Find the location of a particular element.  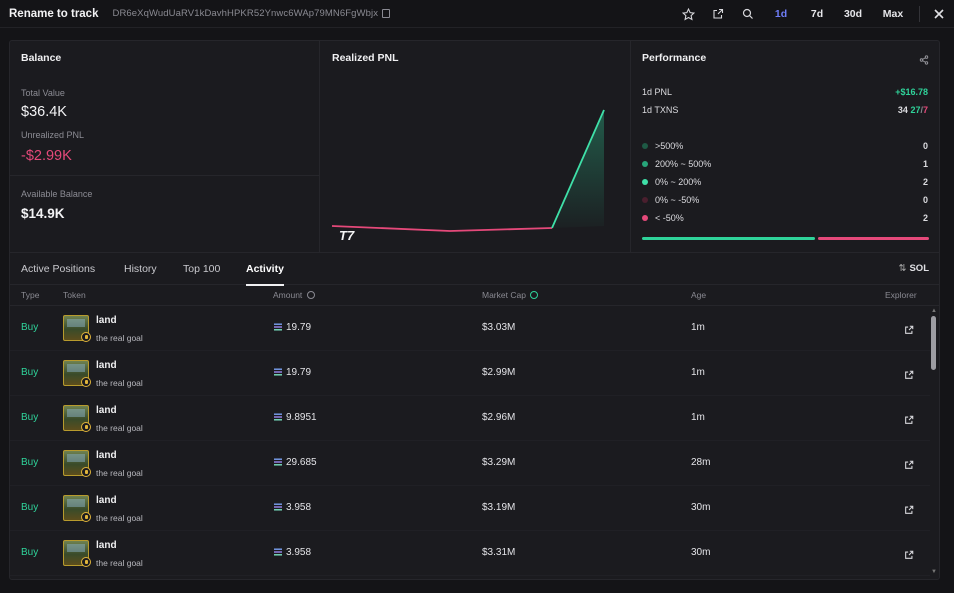

bucket-label: 200% ~ 500% is located at coordinates (683, 164).